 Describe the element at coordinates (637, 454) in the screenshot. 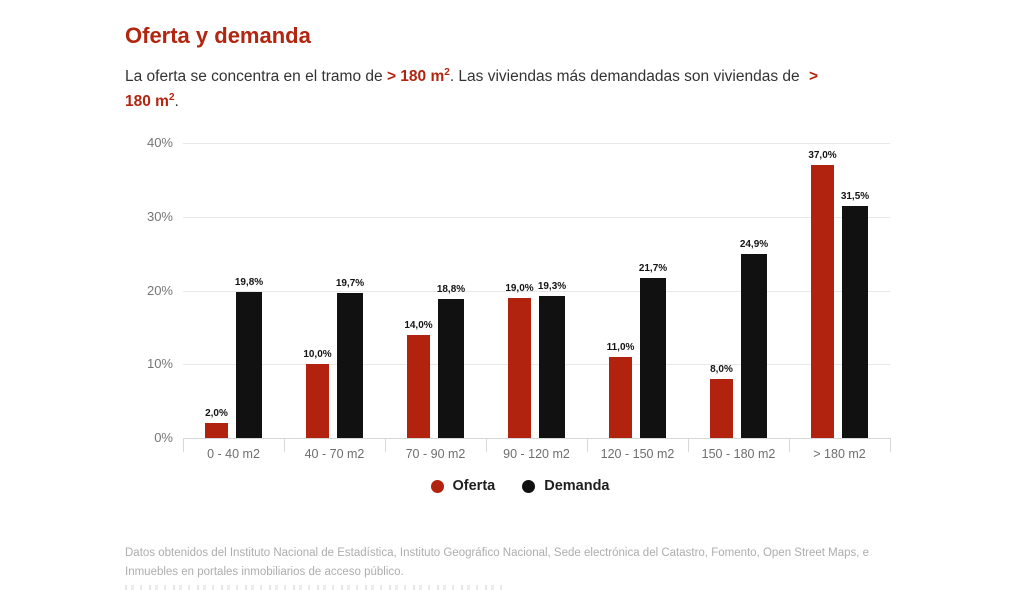

I see `x-axis-category-label: 120 - 150 m2` at that location.